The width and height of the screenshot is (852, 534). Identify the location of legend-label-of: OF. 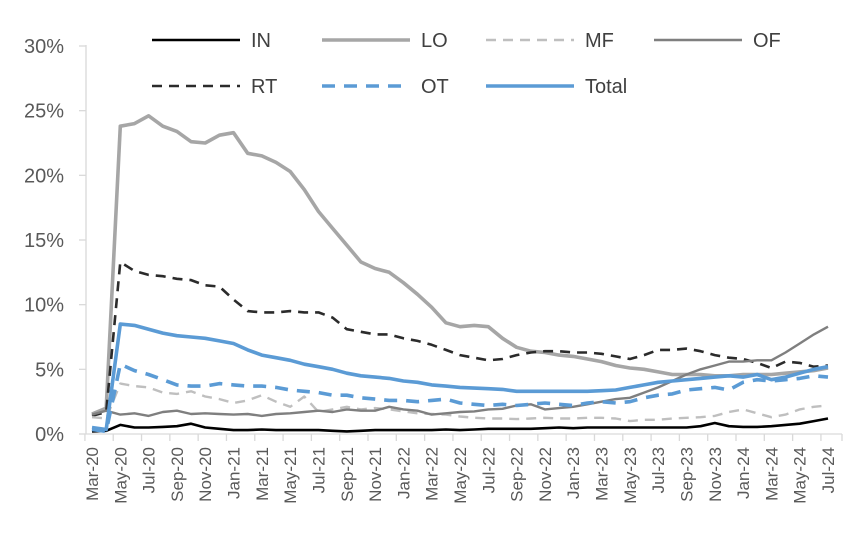
(767, 41).